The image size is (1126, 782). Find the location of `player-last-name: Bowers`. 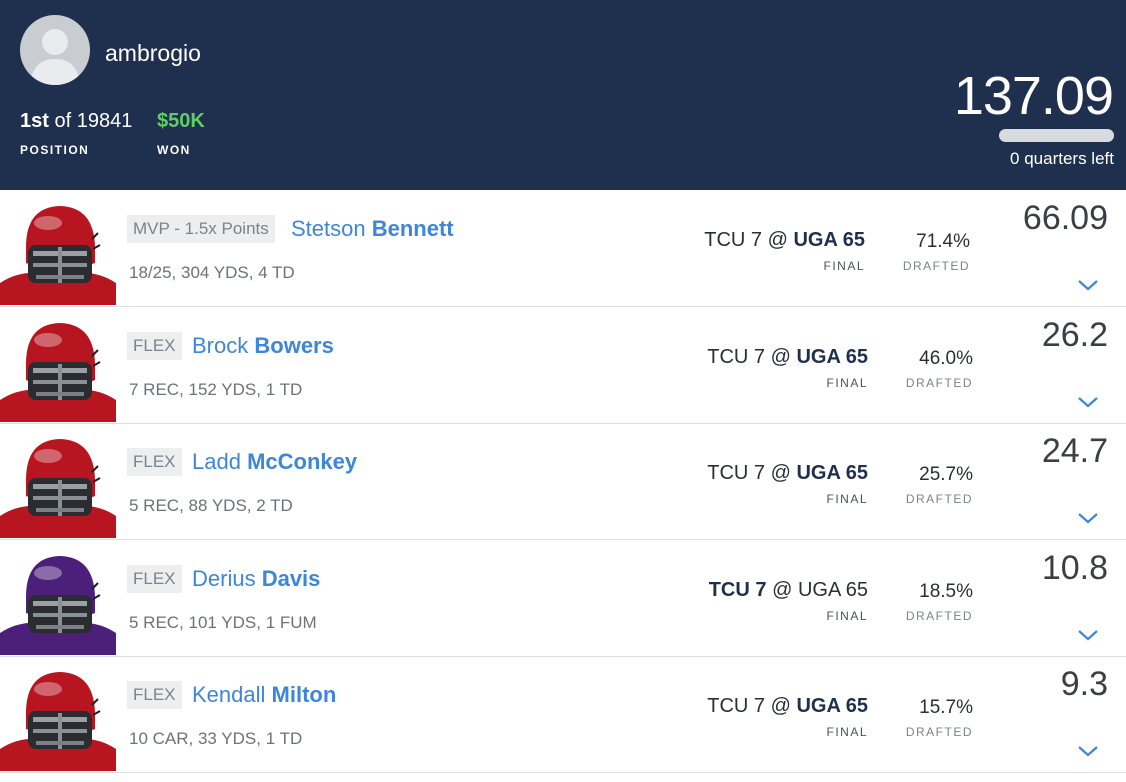

player-last-name: Bowers is located at coordinates (294, 345).